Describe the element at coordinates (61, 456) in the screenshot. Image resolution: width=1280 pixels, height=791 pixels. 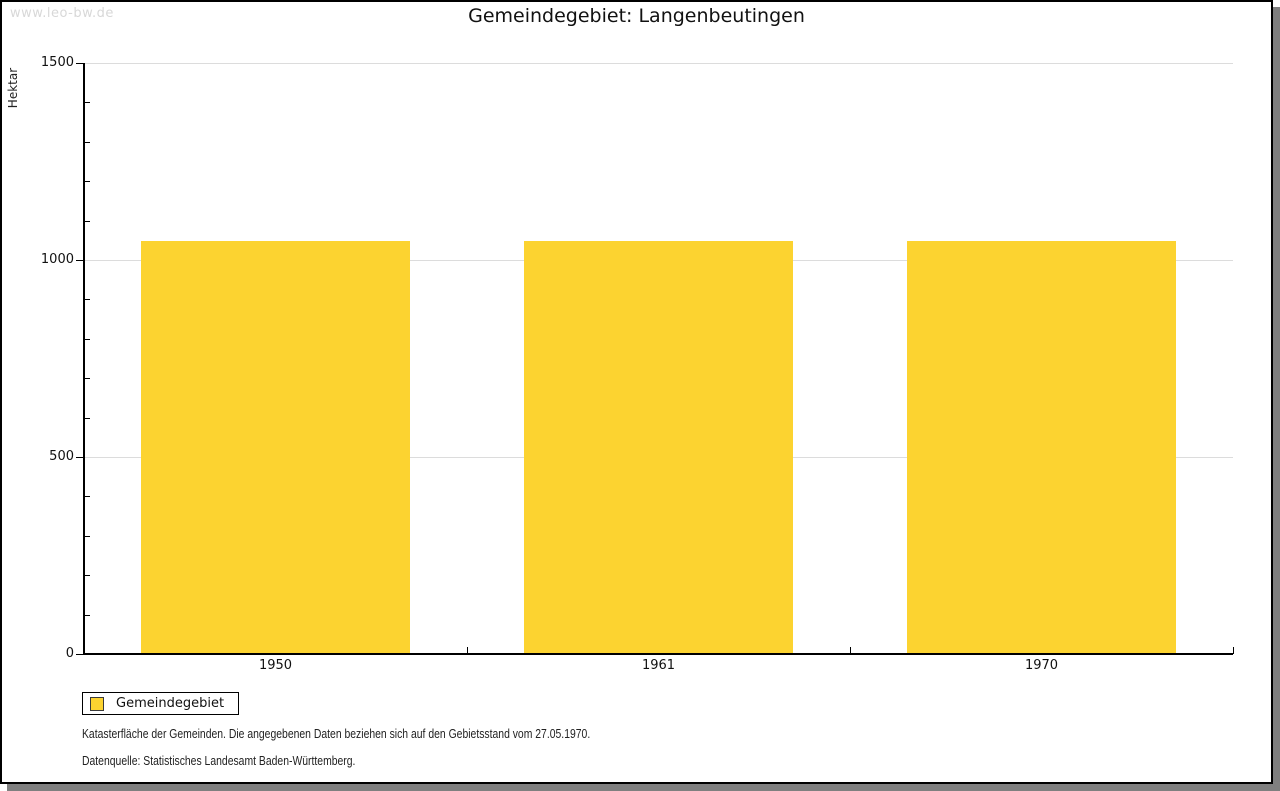
I see `y-tick-label-500: 500` at that location.